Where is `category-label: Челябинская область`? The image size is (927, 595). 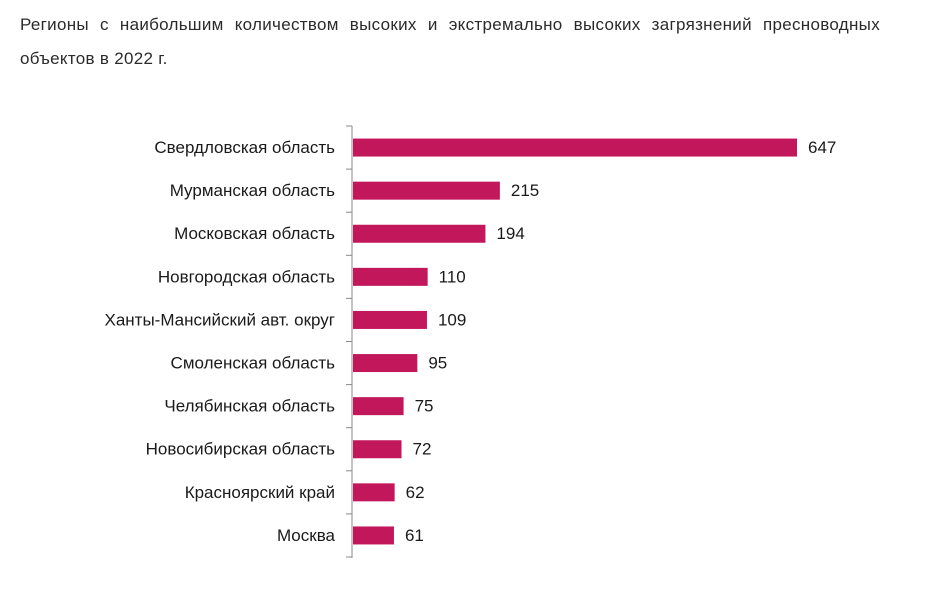
category-label: Челябинская область is located at coordinates (249, 406).